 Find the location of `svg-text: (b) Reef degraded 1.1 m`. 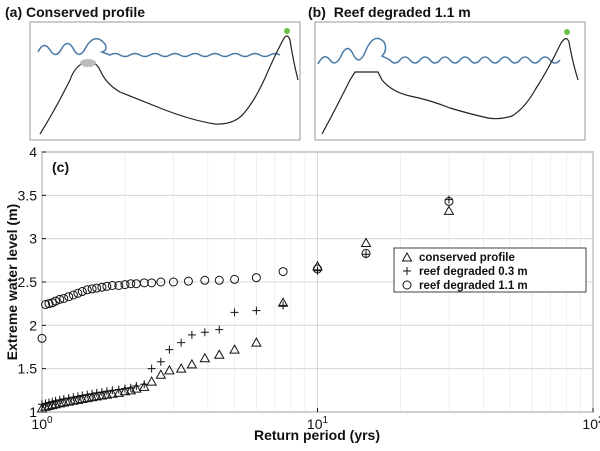

svg-text: (b) Reef degraded 1.1 m is located at coordinates (389, 12).